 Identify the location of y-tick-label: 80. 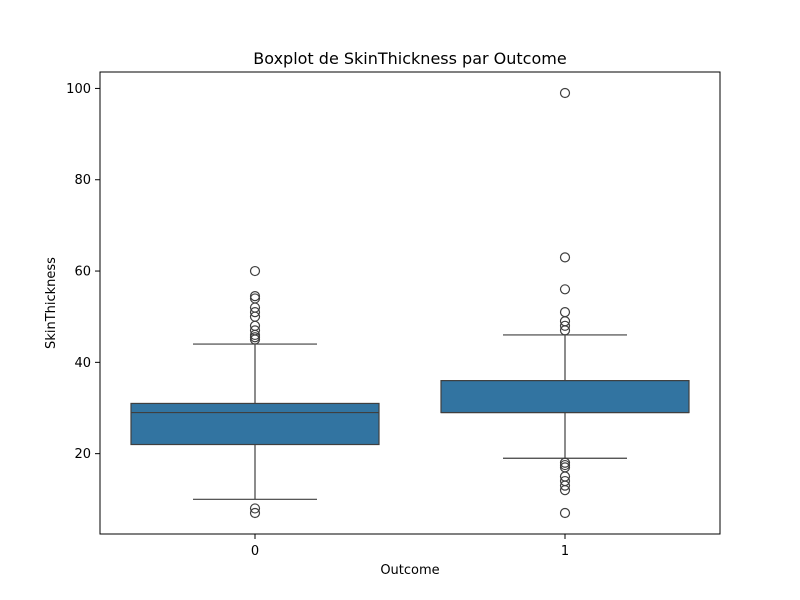
(82, 180).